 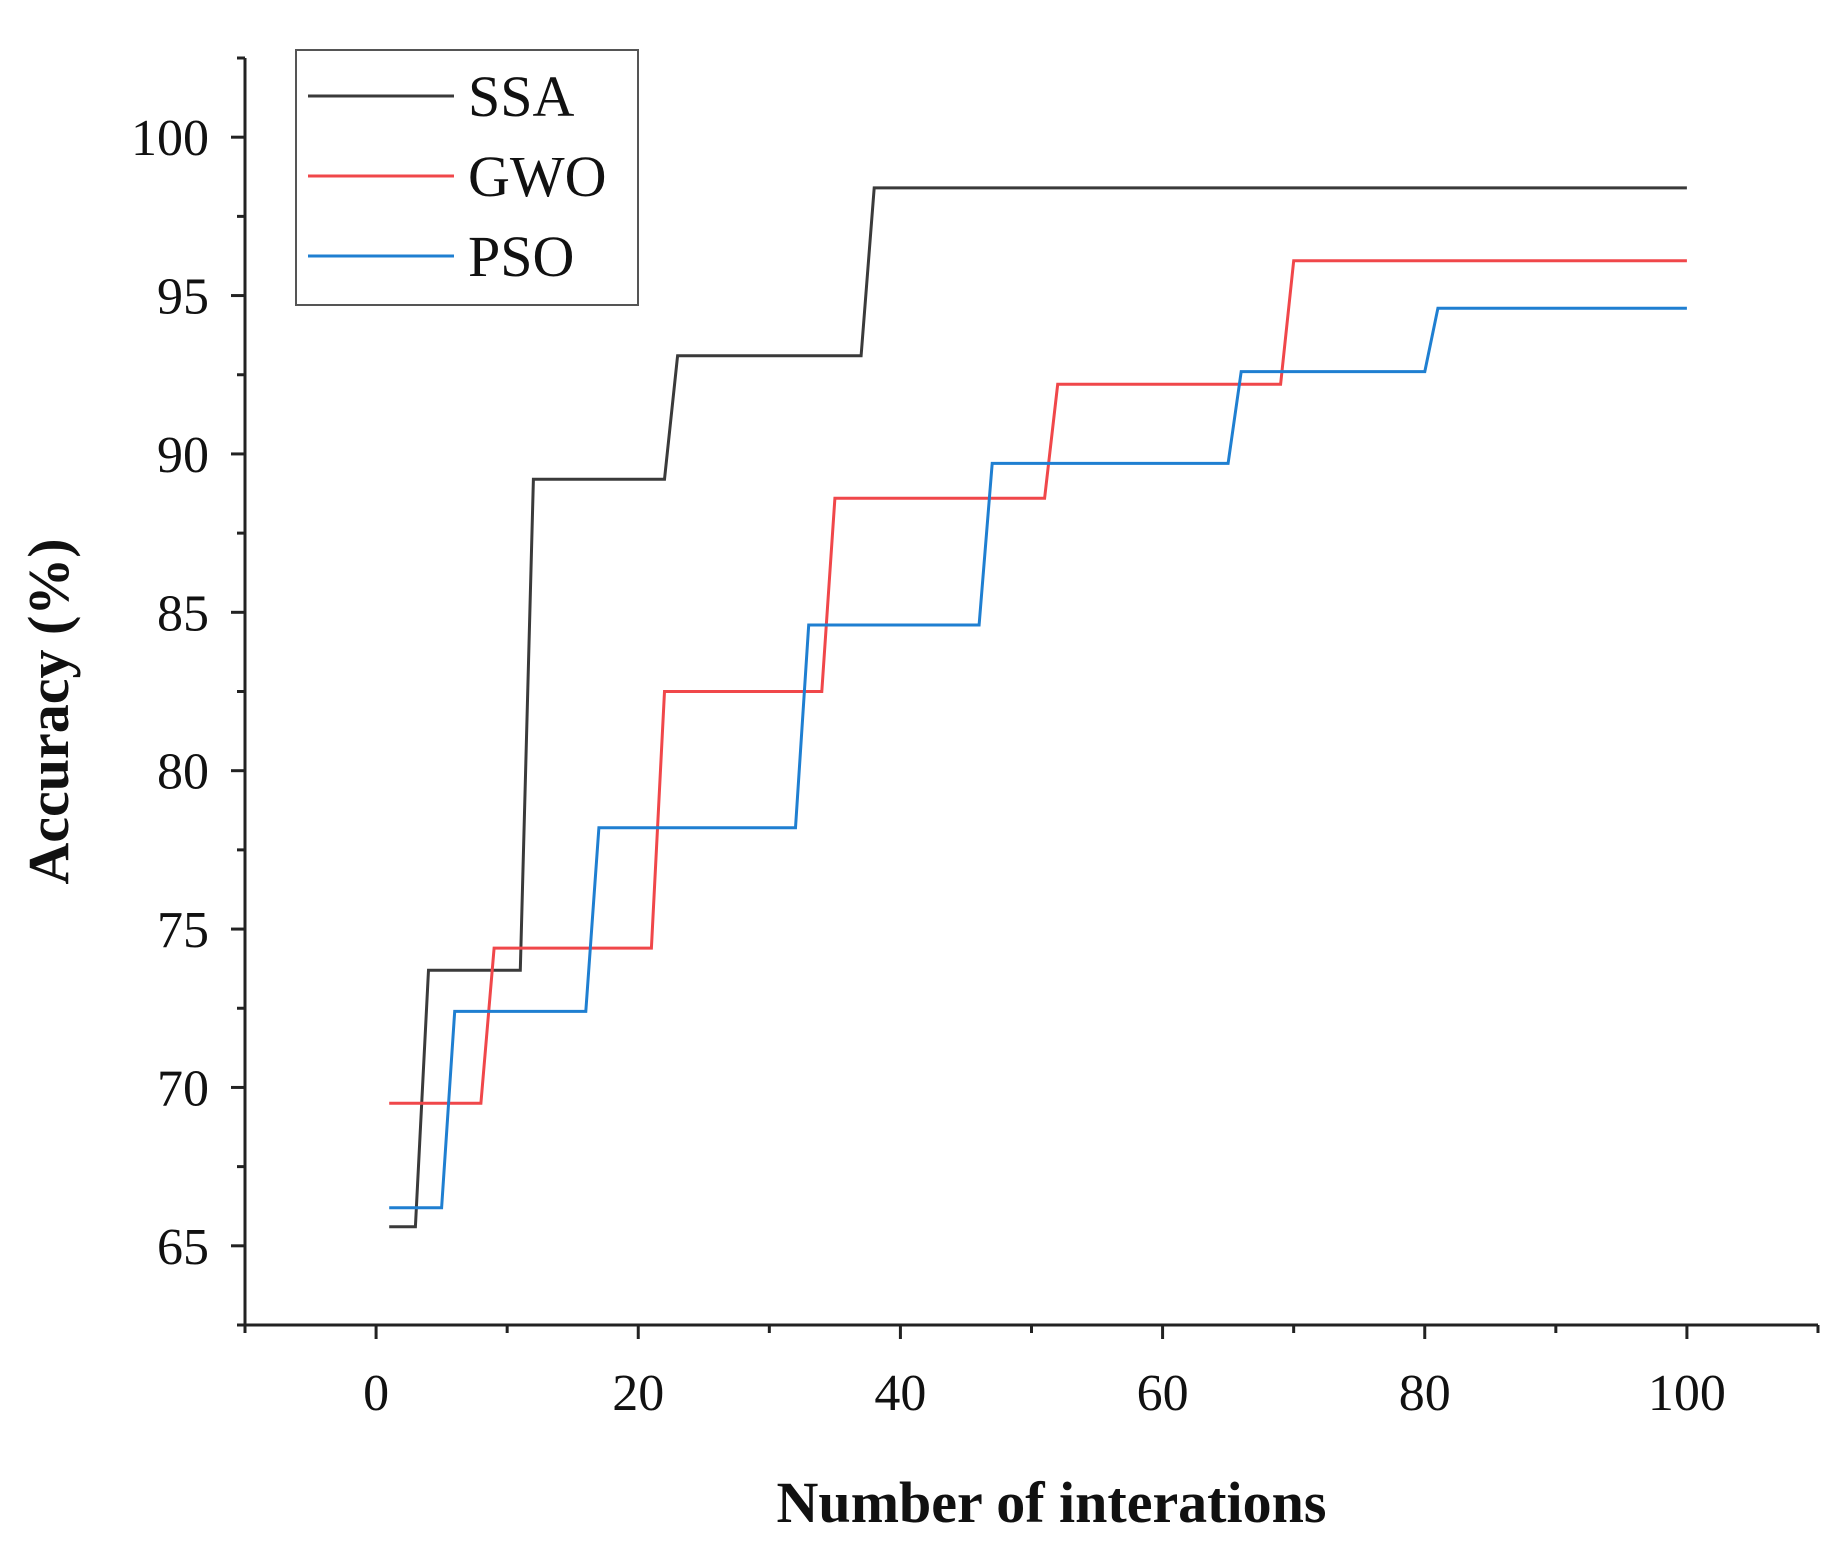 What do you see at coordinates (1163, 1393) in the screenshot?
I see `x-tick-label: 60` at bounding box center [1163, 1393].